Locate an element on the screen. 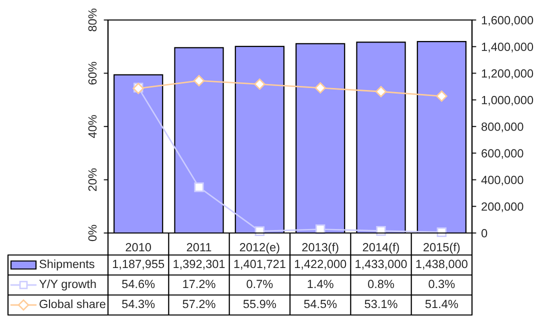 This screenshot has height=320, width=538. y-tick-label: 80% is located at coordinates (92, 20).